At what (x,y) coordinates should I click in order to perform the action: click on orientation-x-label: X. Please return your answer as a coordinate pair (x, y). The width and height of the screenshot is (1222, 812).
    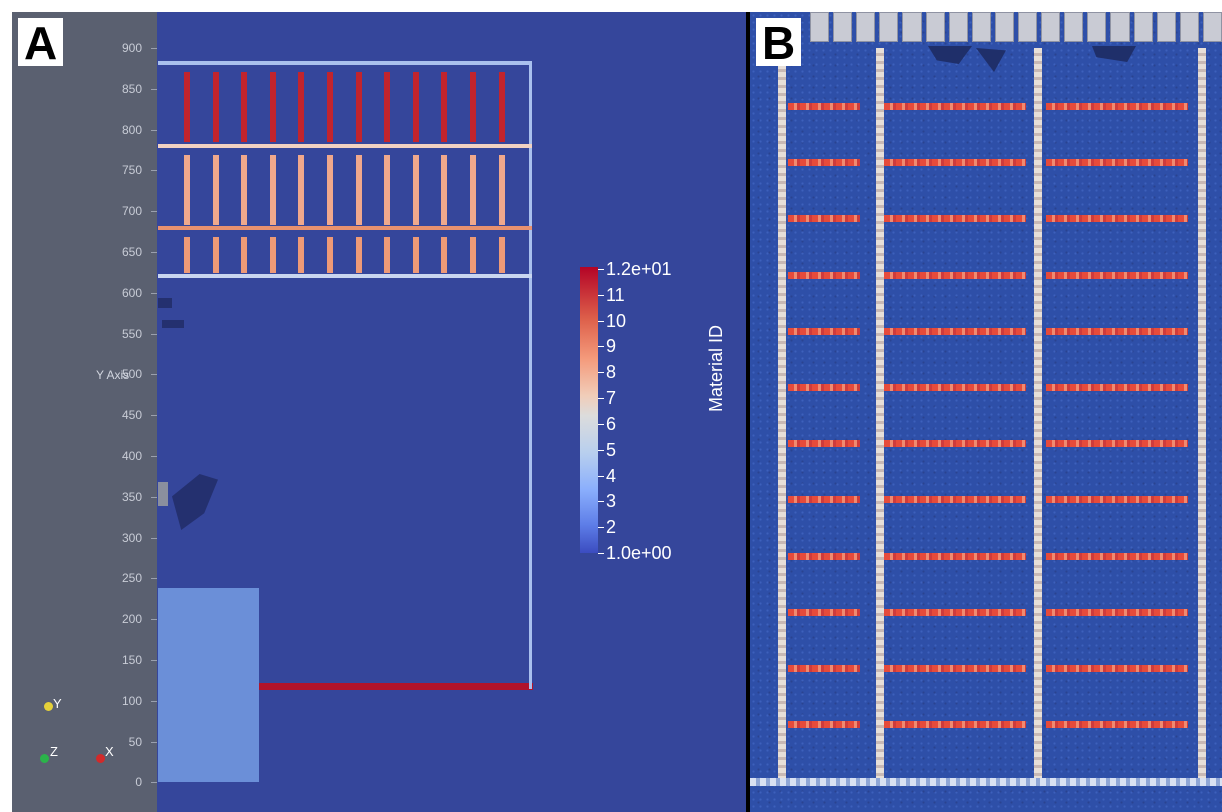
    Looking at the image, I should click on (109, 751).